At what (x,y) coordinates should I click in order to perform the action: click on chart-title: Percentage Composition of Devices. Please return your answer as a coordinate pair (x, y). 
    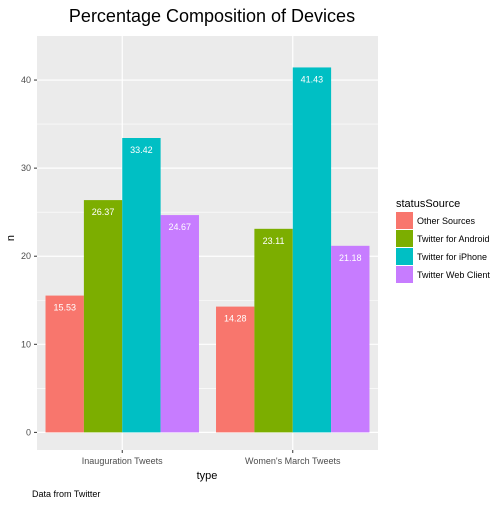
    Looking at the image, I should click on (212, 16).